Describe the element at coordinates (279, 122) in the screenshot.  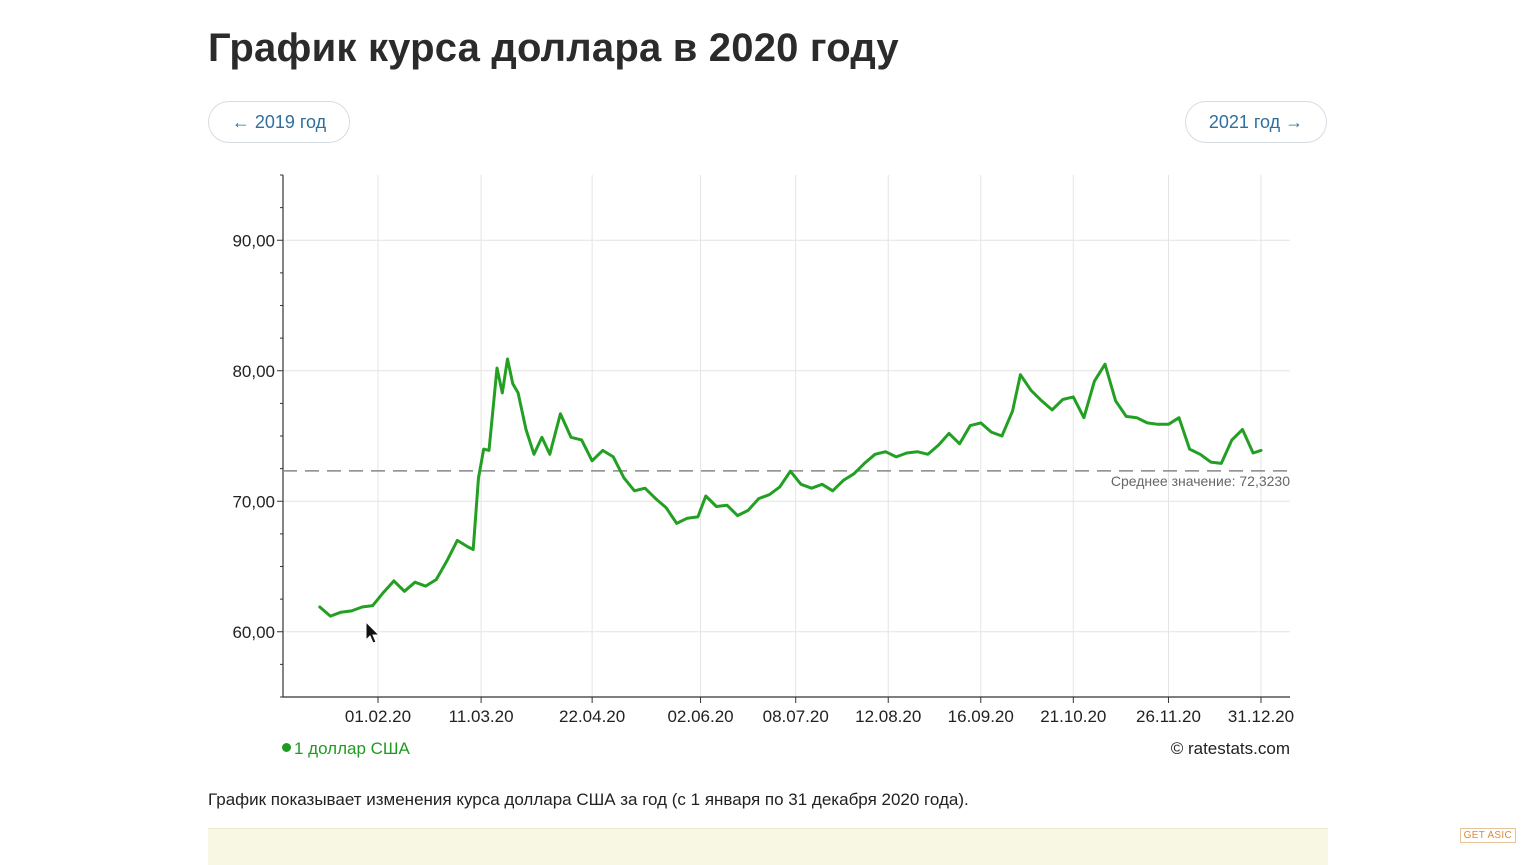
I see `prev-year-button: ← 2019 год` at that location.